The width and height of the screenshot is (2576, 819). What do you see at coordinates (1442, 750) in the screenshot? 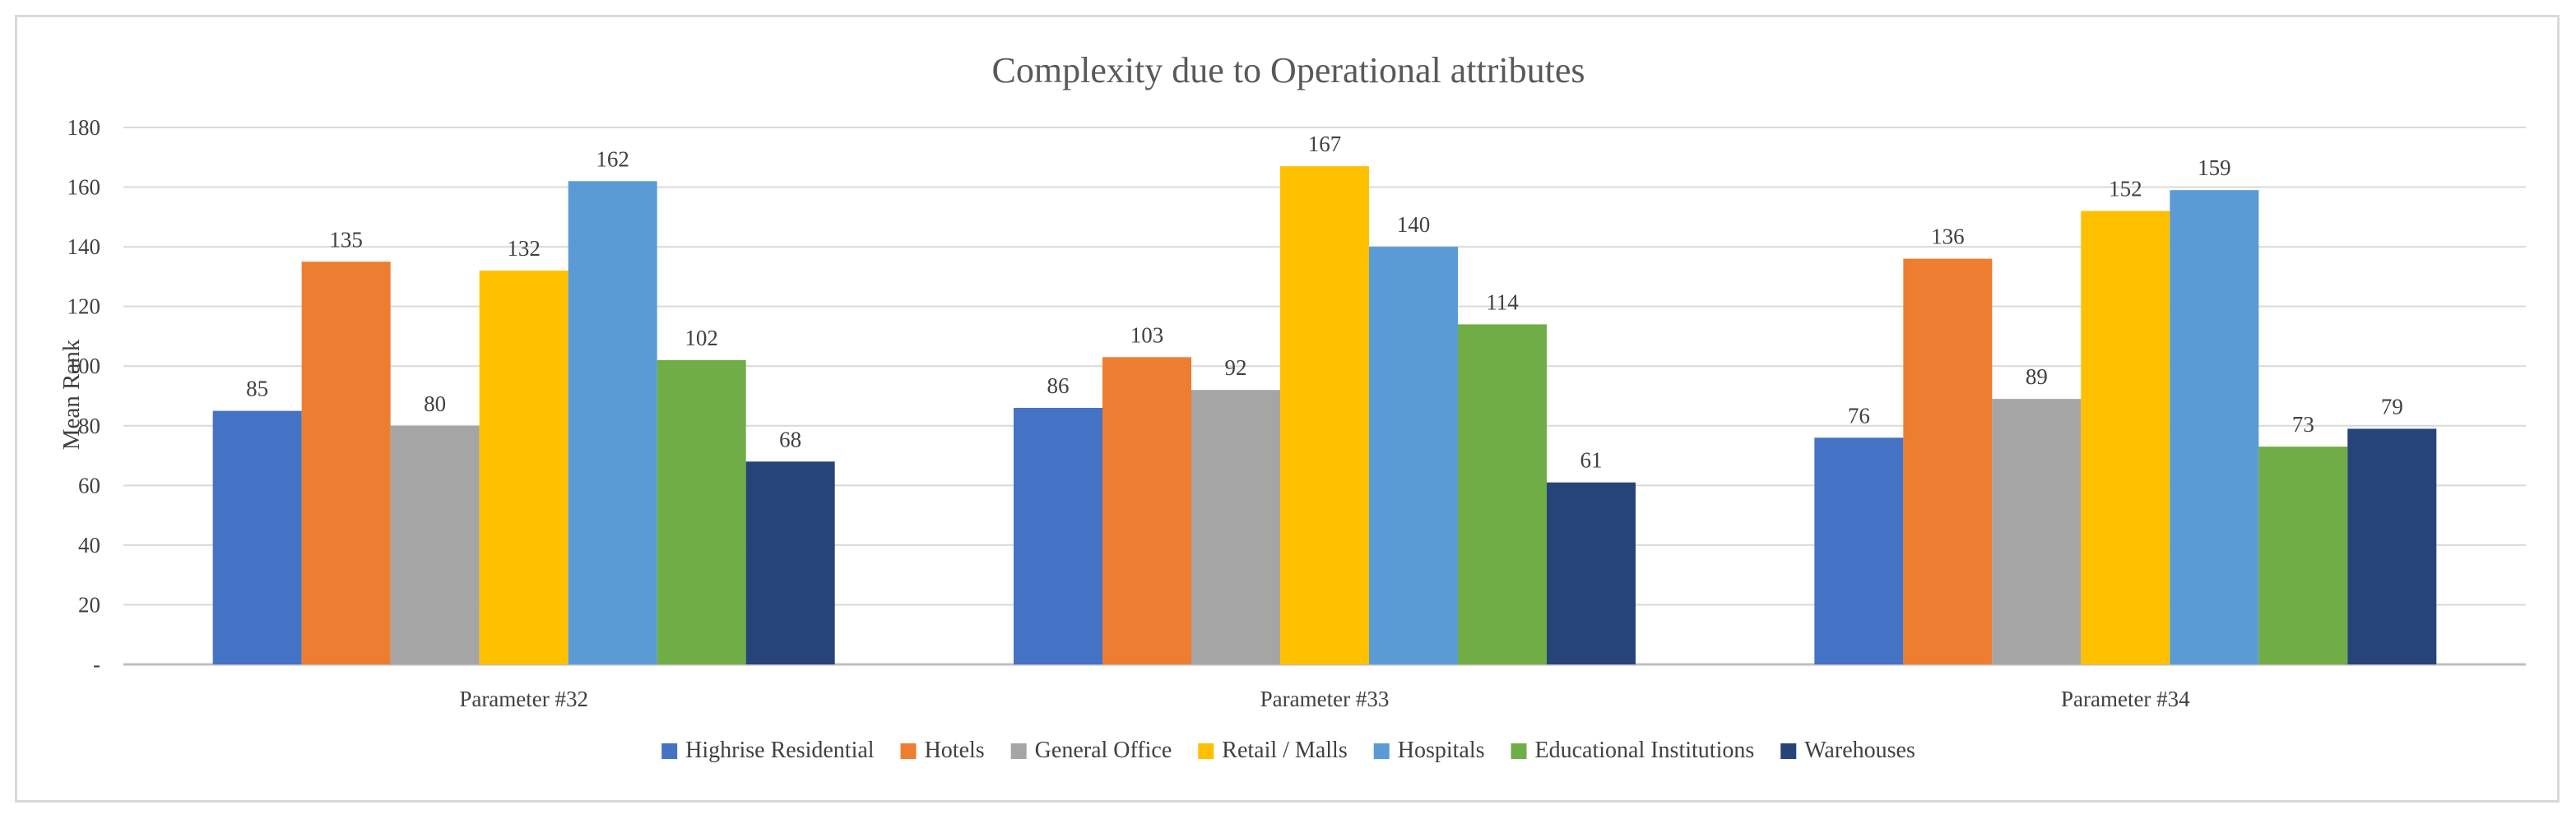
I see `legend-label: Hospitals` at bounding box center [1442, 750].